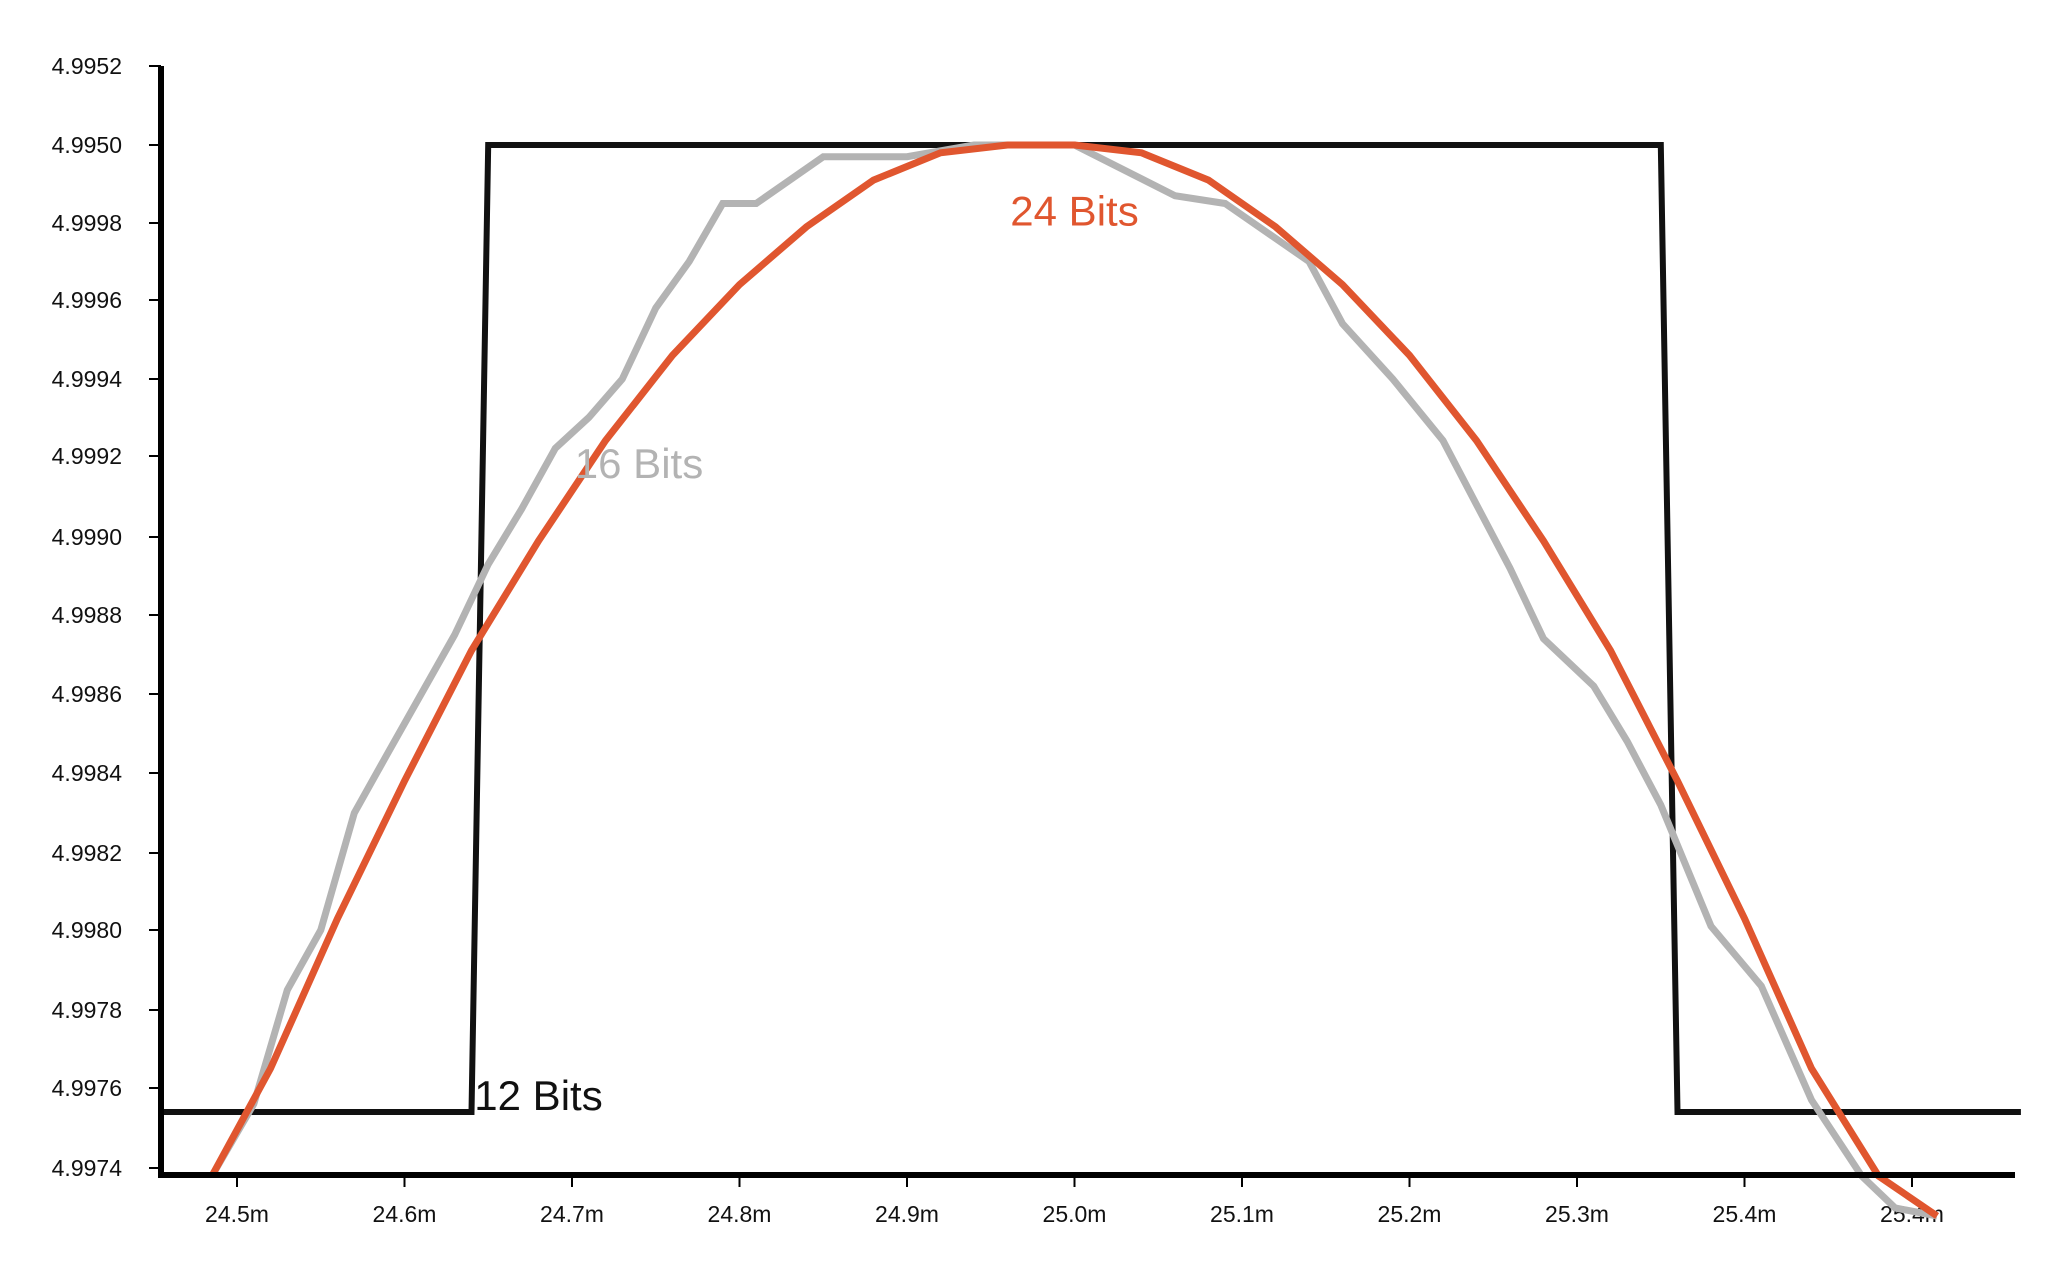 The height and width of the screenshot is (1268, 2048). Describe the element at coordinates (87, 537) in the screenshot. I see `y-tick-label: 4.9990` at that location.